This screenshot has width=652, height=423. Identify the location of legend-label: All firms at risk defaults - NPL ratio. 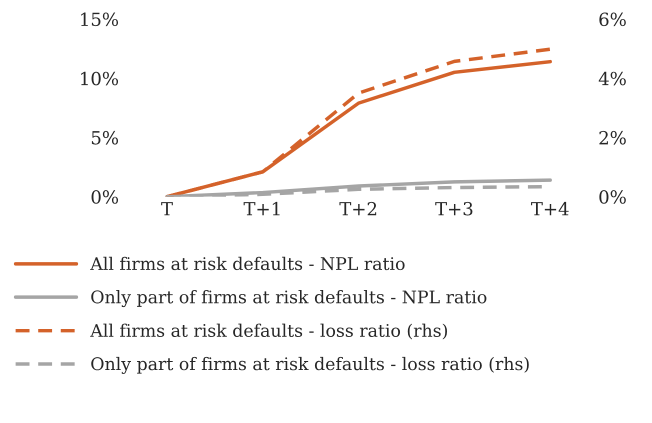
(247, 263).